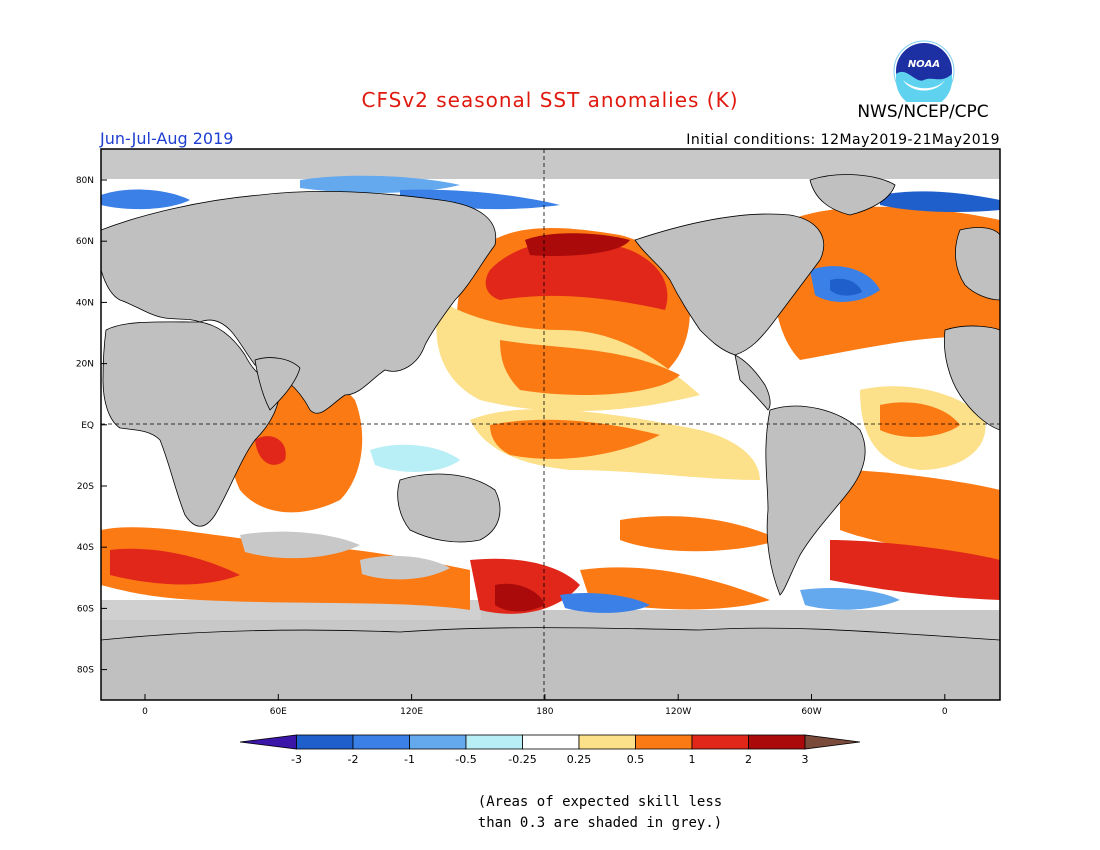 This screenshot has width=1100, height=850. What do you see at coordinates (411, 712) in the screenshot?
I see `lon-label: 120E` at bounding box center [411, 712].